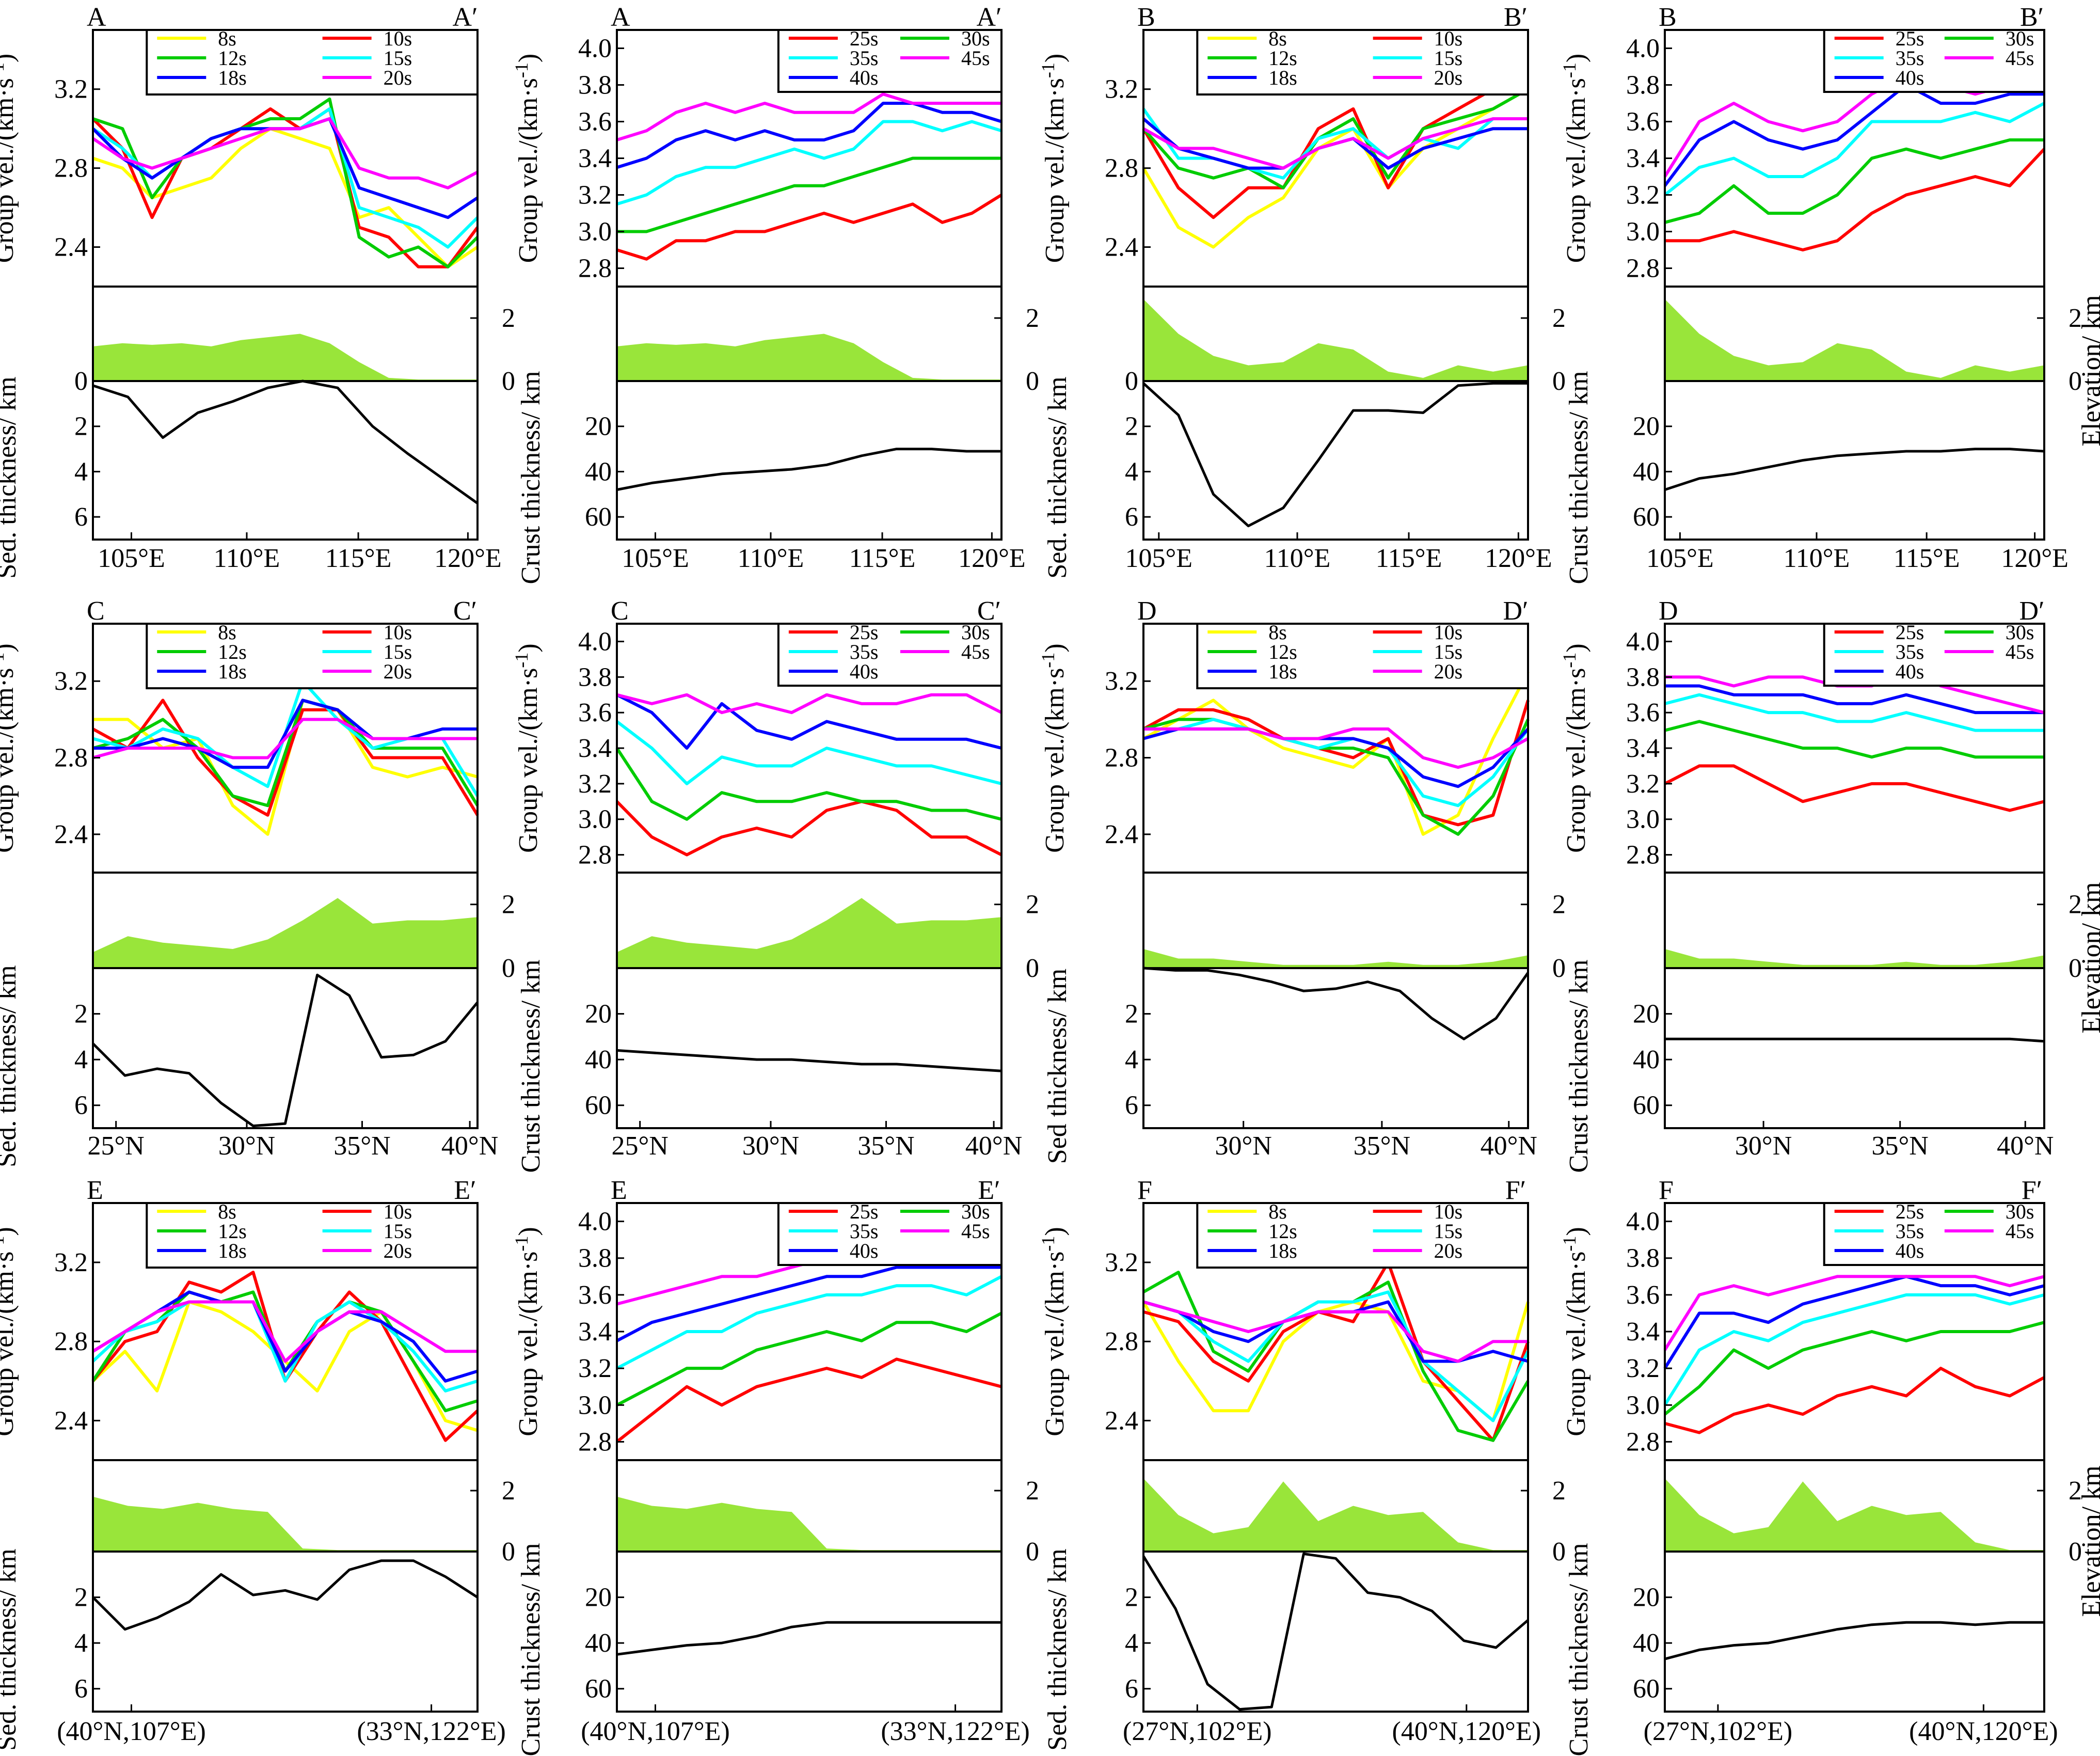 The width and height of the screenshot is (2100, 1756). What do you see at coordinates (1854, 712) in the screenshot?
I see `series-line-35s` at bounding box center [1854, 712].